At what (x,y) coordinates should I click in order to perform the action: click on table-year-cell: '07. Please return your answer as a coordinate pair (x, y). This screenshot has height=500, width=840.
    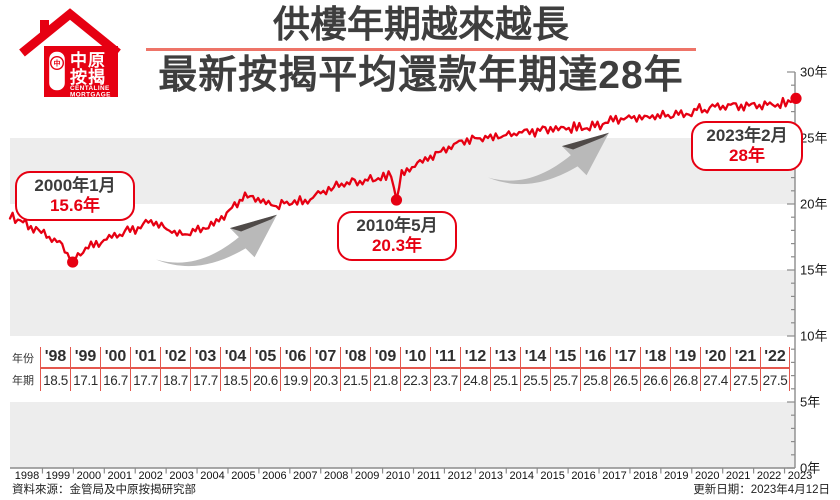
    Looking at the image, I should click on (325, 358).